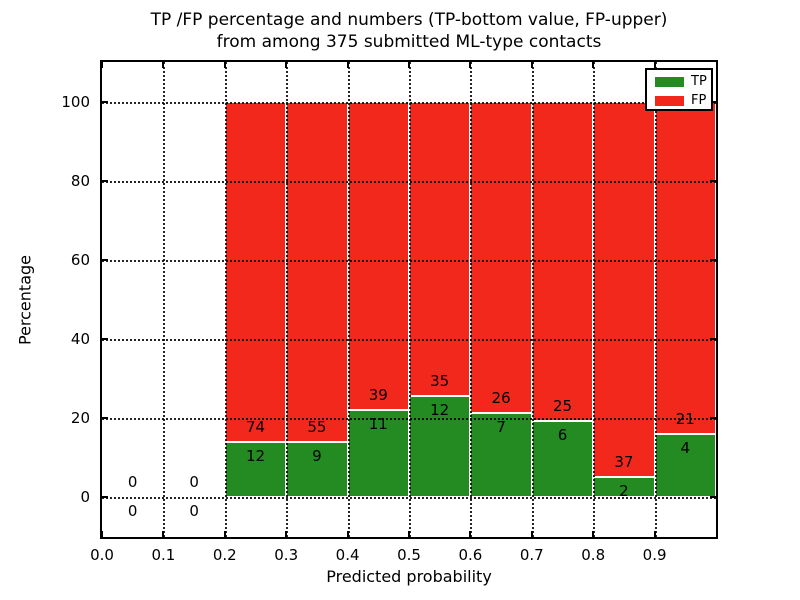 This screenshot has height=600, width=800. I want to click on y-tick-label: 0, so click(85, 497).